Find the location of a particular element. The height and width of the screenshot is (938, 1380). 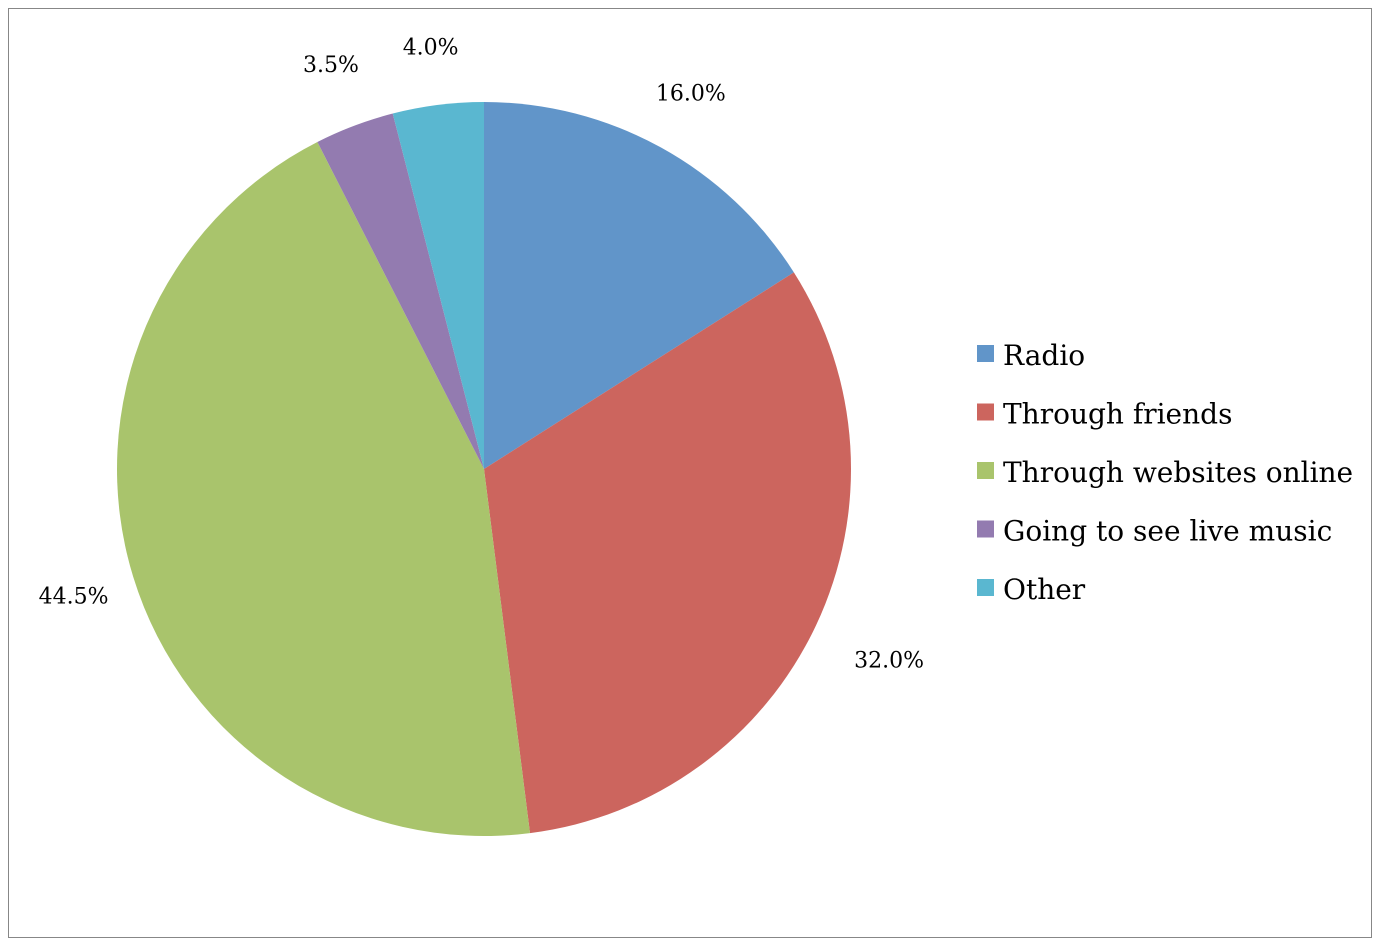

pie-slice-other is located at coordinates (438, 285).